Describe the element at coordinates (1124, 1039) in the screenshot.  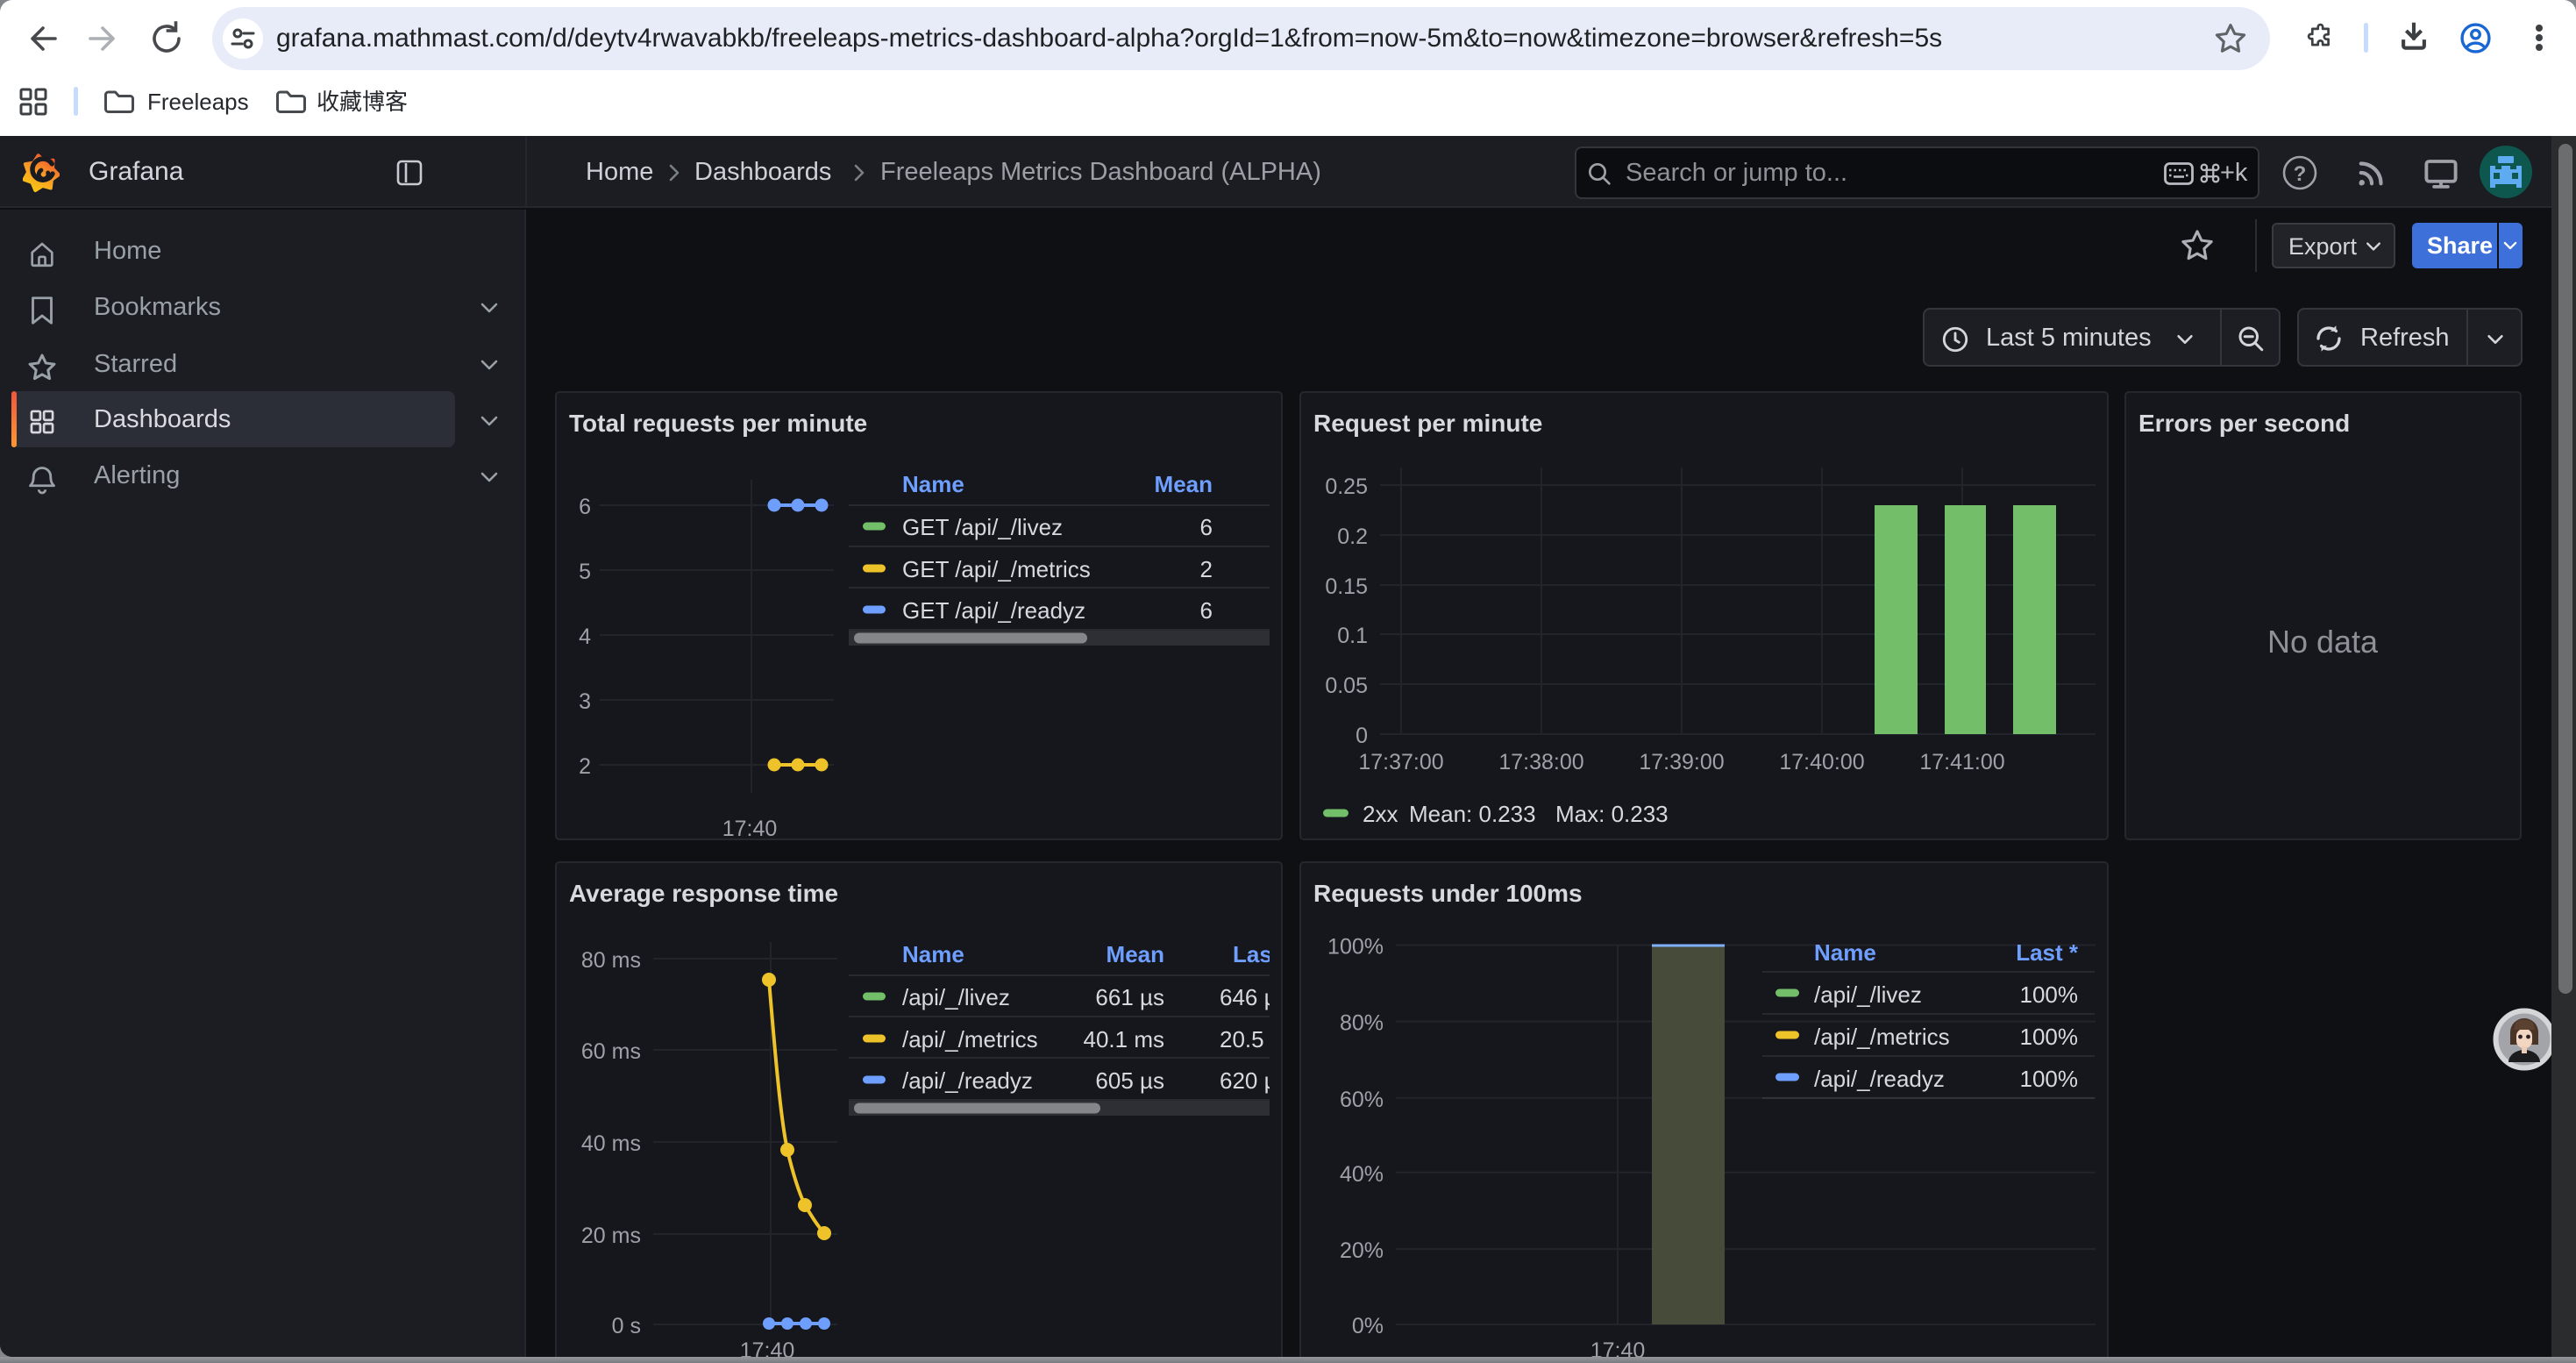
I see `svg-text: 40.1 ms` at that location.